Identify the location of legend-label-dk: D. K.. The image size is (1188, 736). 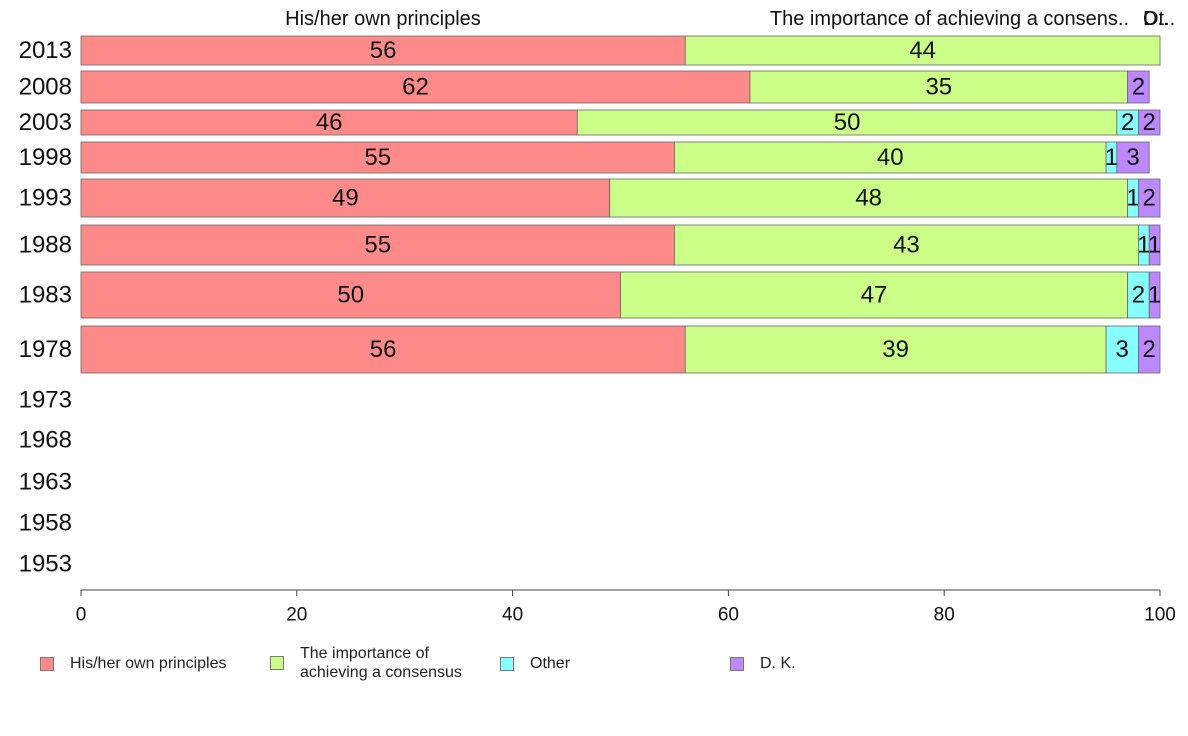
(778, 663).